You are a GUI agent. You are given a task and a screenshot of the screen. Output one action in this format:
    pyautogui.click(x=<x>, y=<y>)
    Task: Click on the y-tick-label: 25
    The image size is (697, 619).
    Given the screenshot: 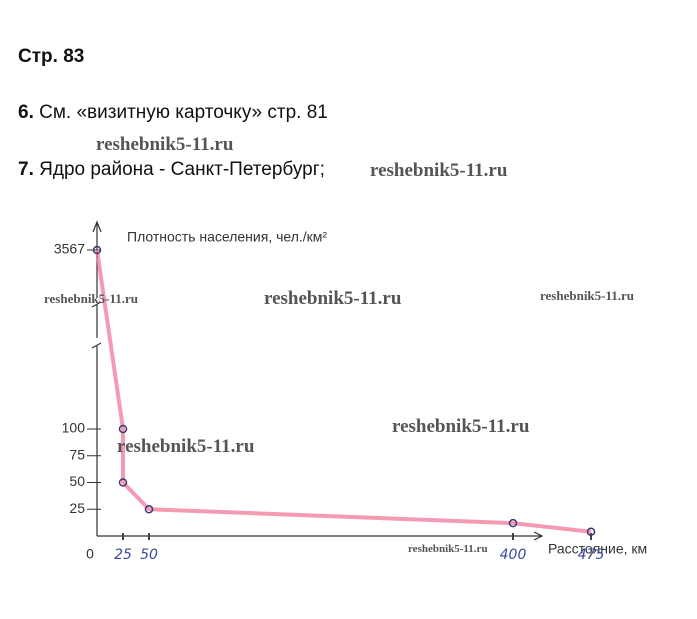 What is the action you would take?
    pyautogui.click(x=77, y=508)
    